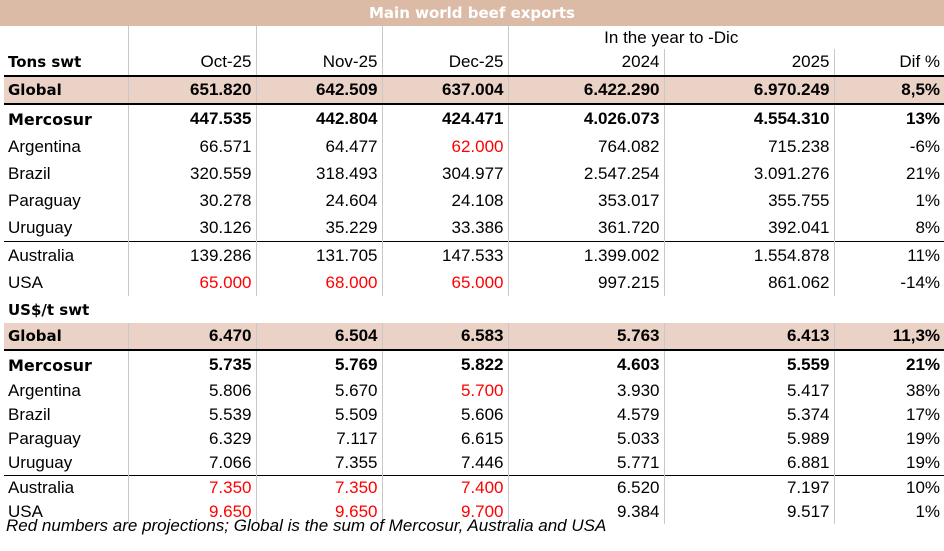 The image size is (944, 551). I want to click on table-title: Main world beef exports, so click(472, 13).